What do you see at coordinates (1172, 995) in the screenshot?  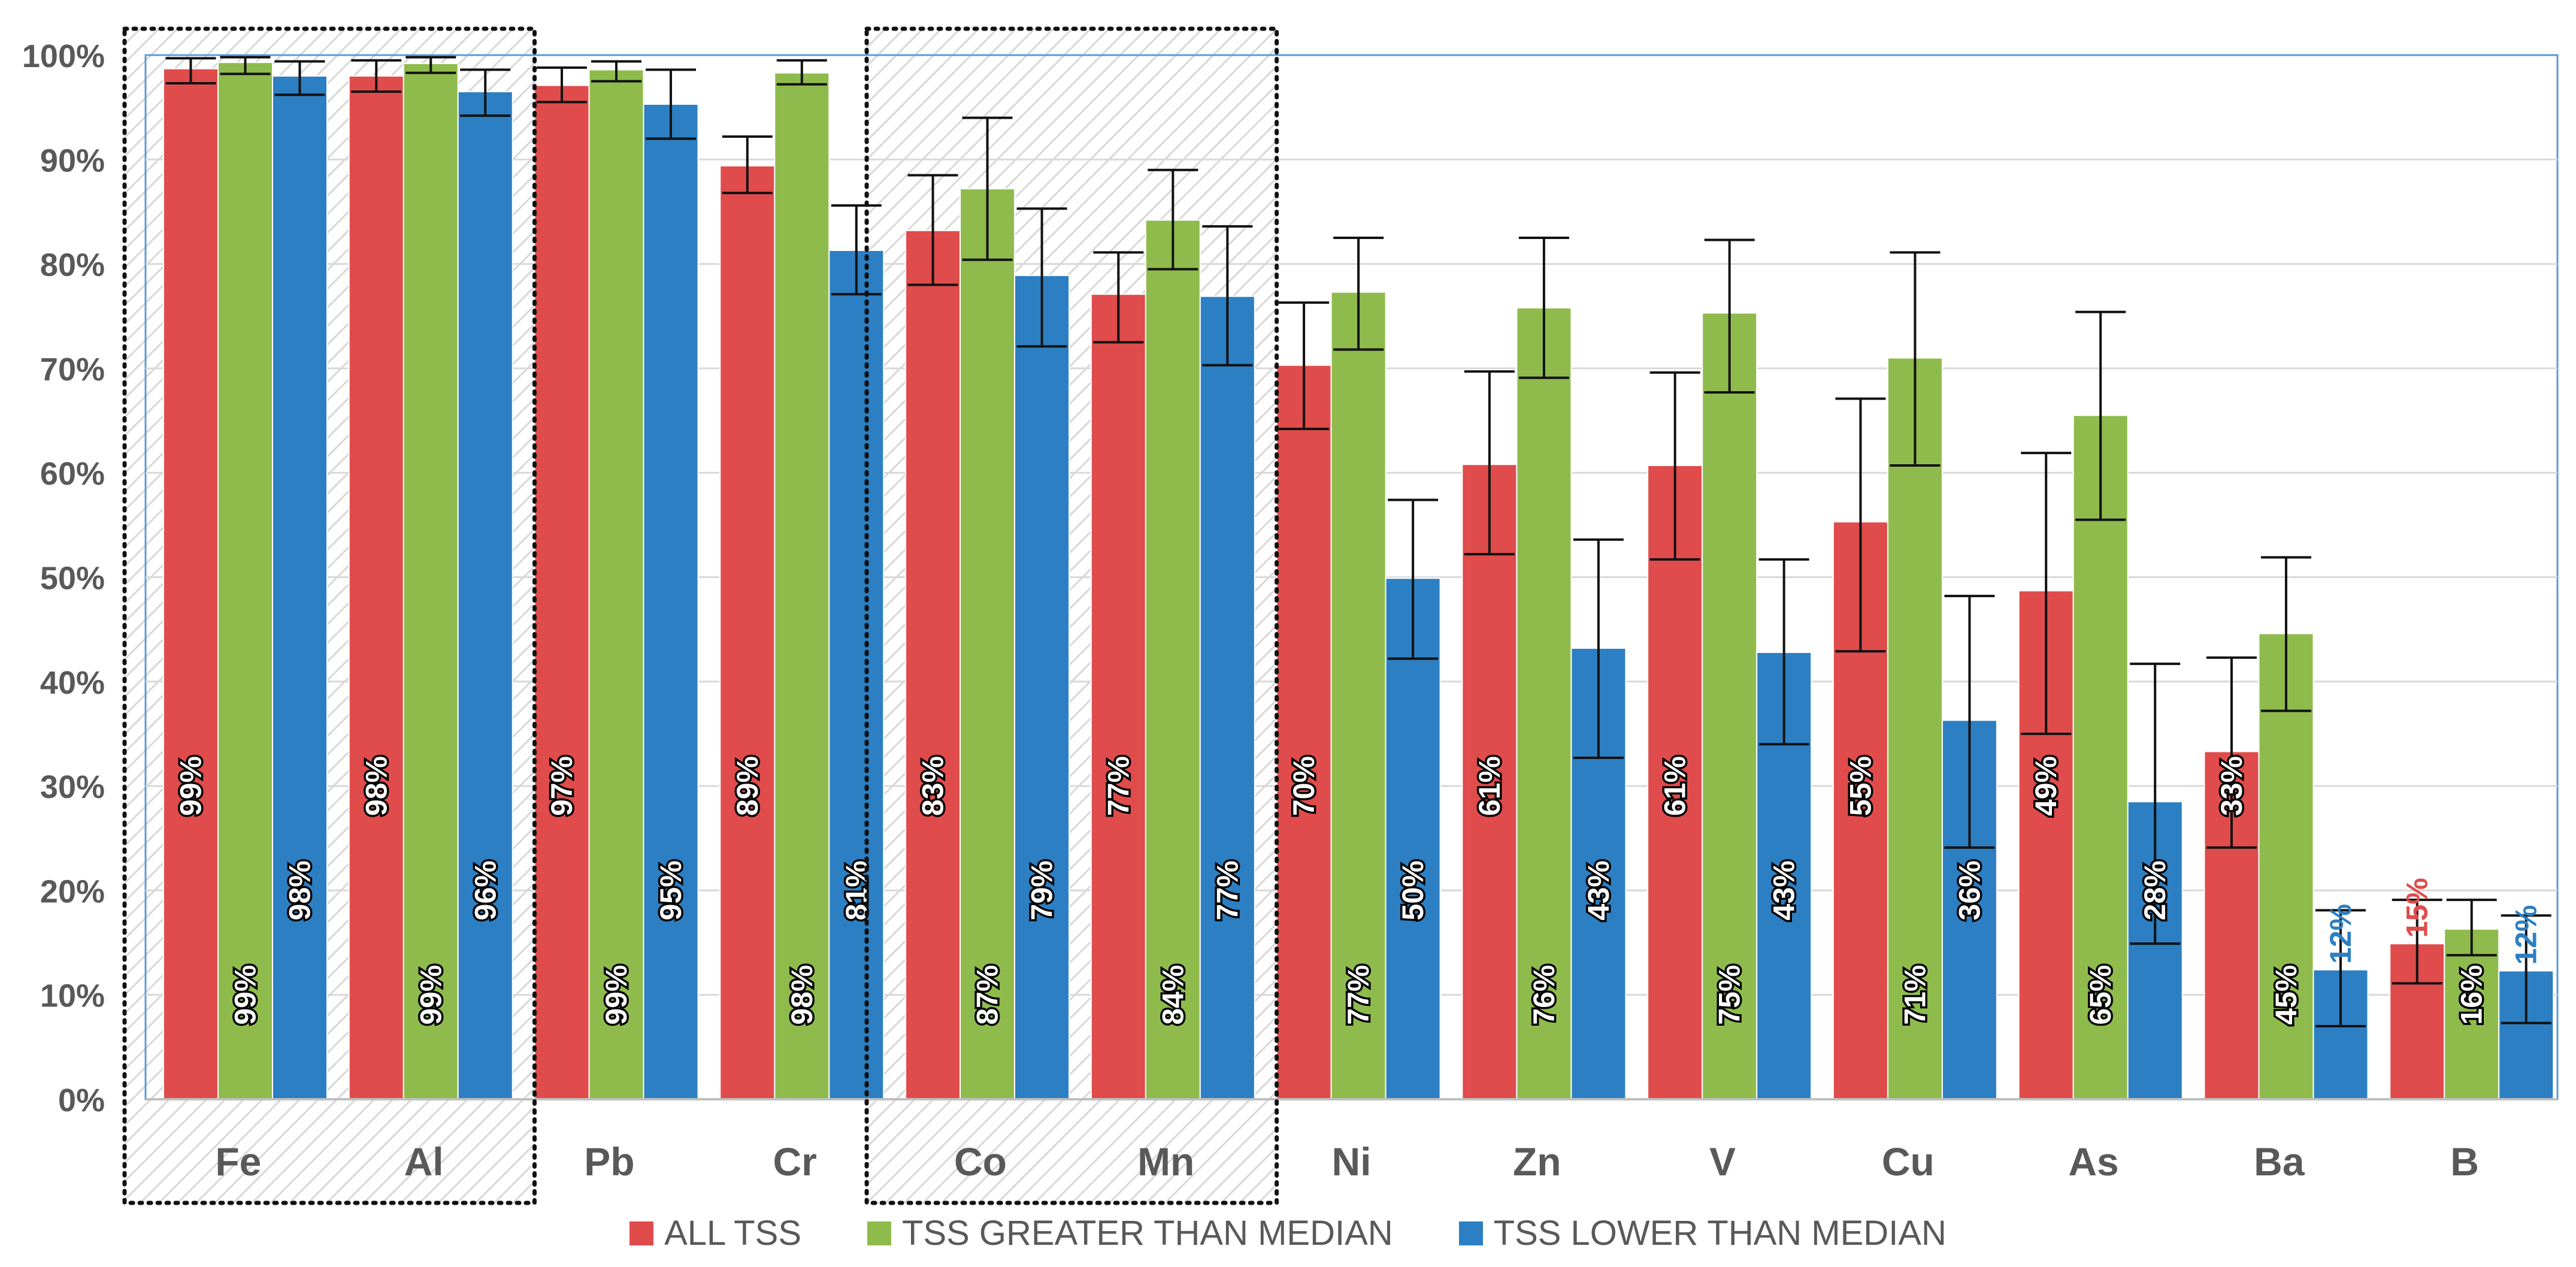 I see `data-label: 84%` at bounding box center [1172, 995].